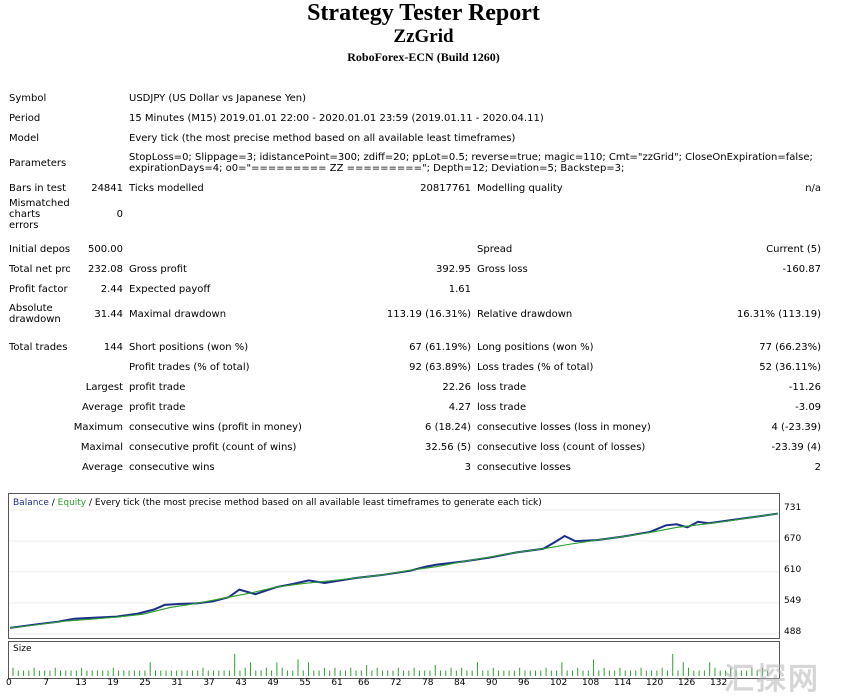 This screenshot has width=847, height=699. I want to click on ll-label: loss trade, so click(502, 387).